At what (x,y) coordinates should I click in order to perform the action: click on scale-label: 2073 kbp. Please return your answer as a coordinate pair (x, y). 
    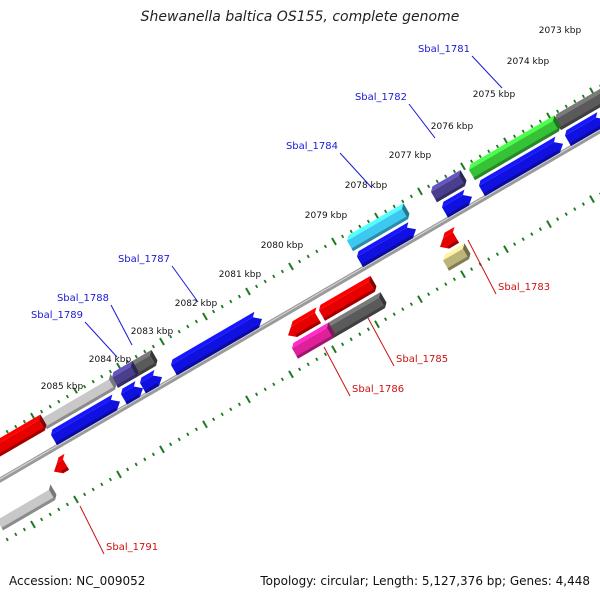
    Looking at the image, I should click on (560, 31).